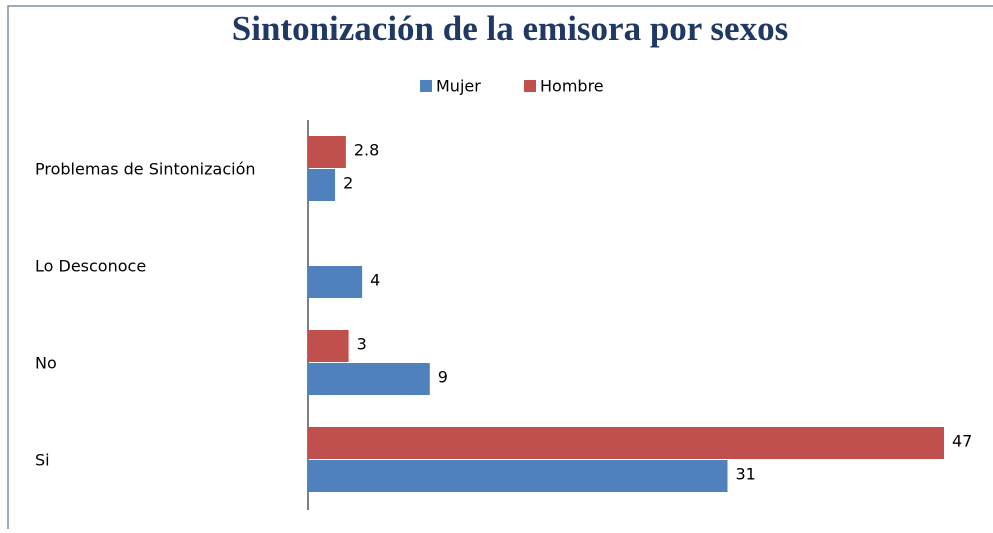  What do you see at coordinates (962, 441) in the screenshot?
I see `data-label: 47` at bounding box center [962, 441].